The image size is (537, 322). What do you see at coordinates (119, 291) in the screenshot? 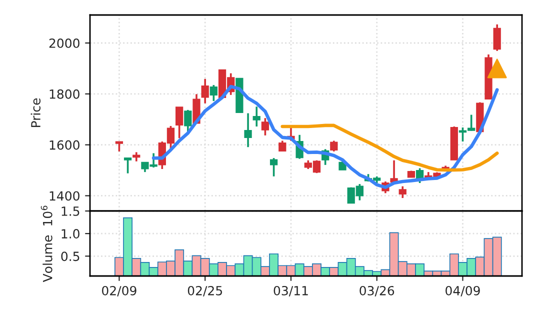
I see `x-tick-label: 02/09` at bounding box center [119, 291].